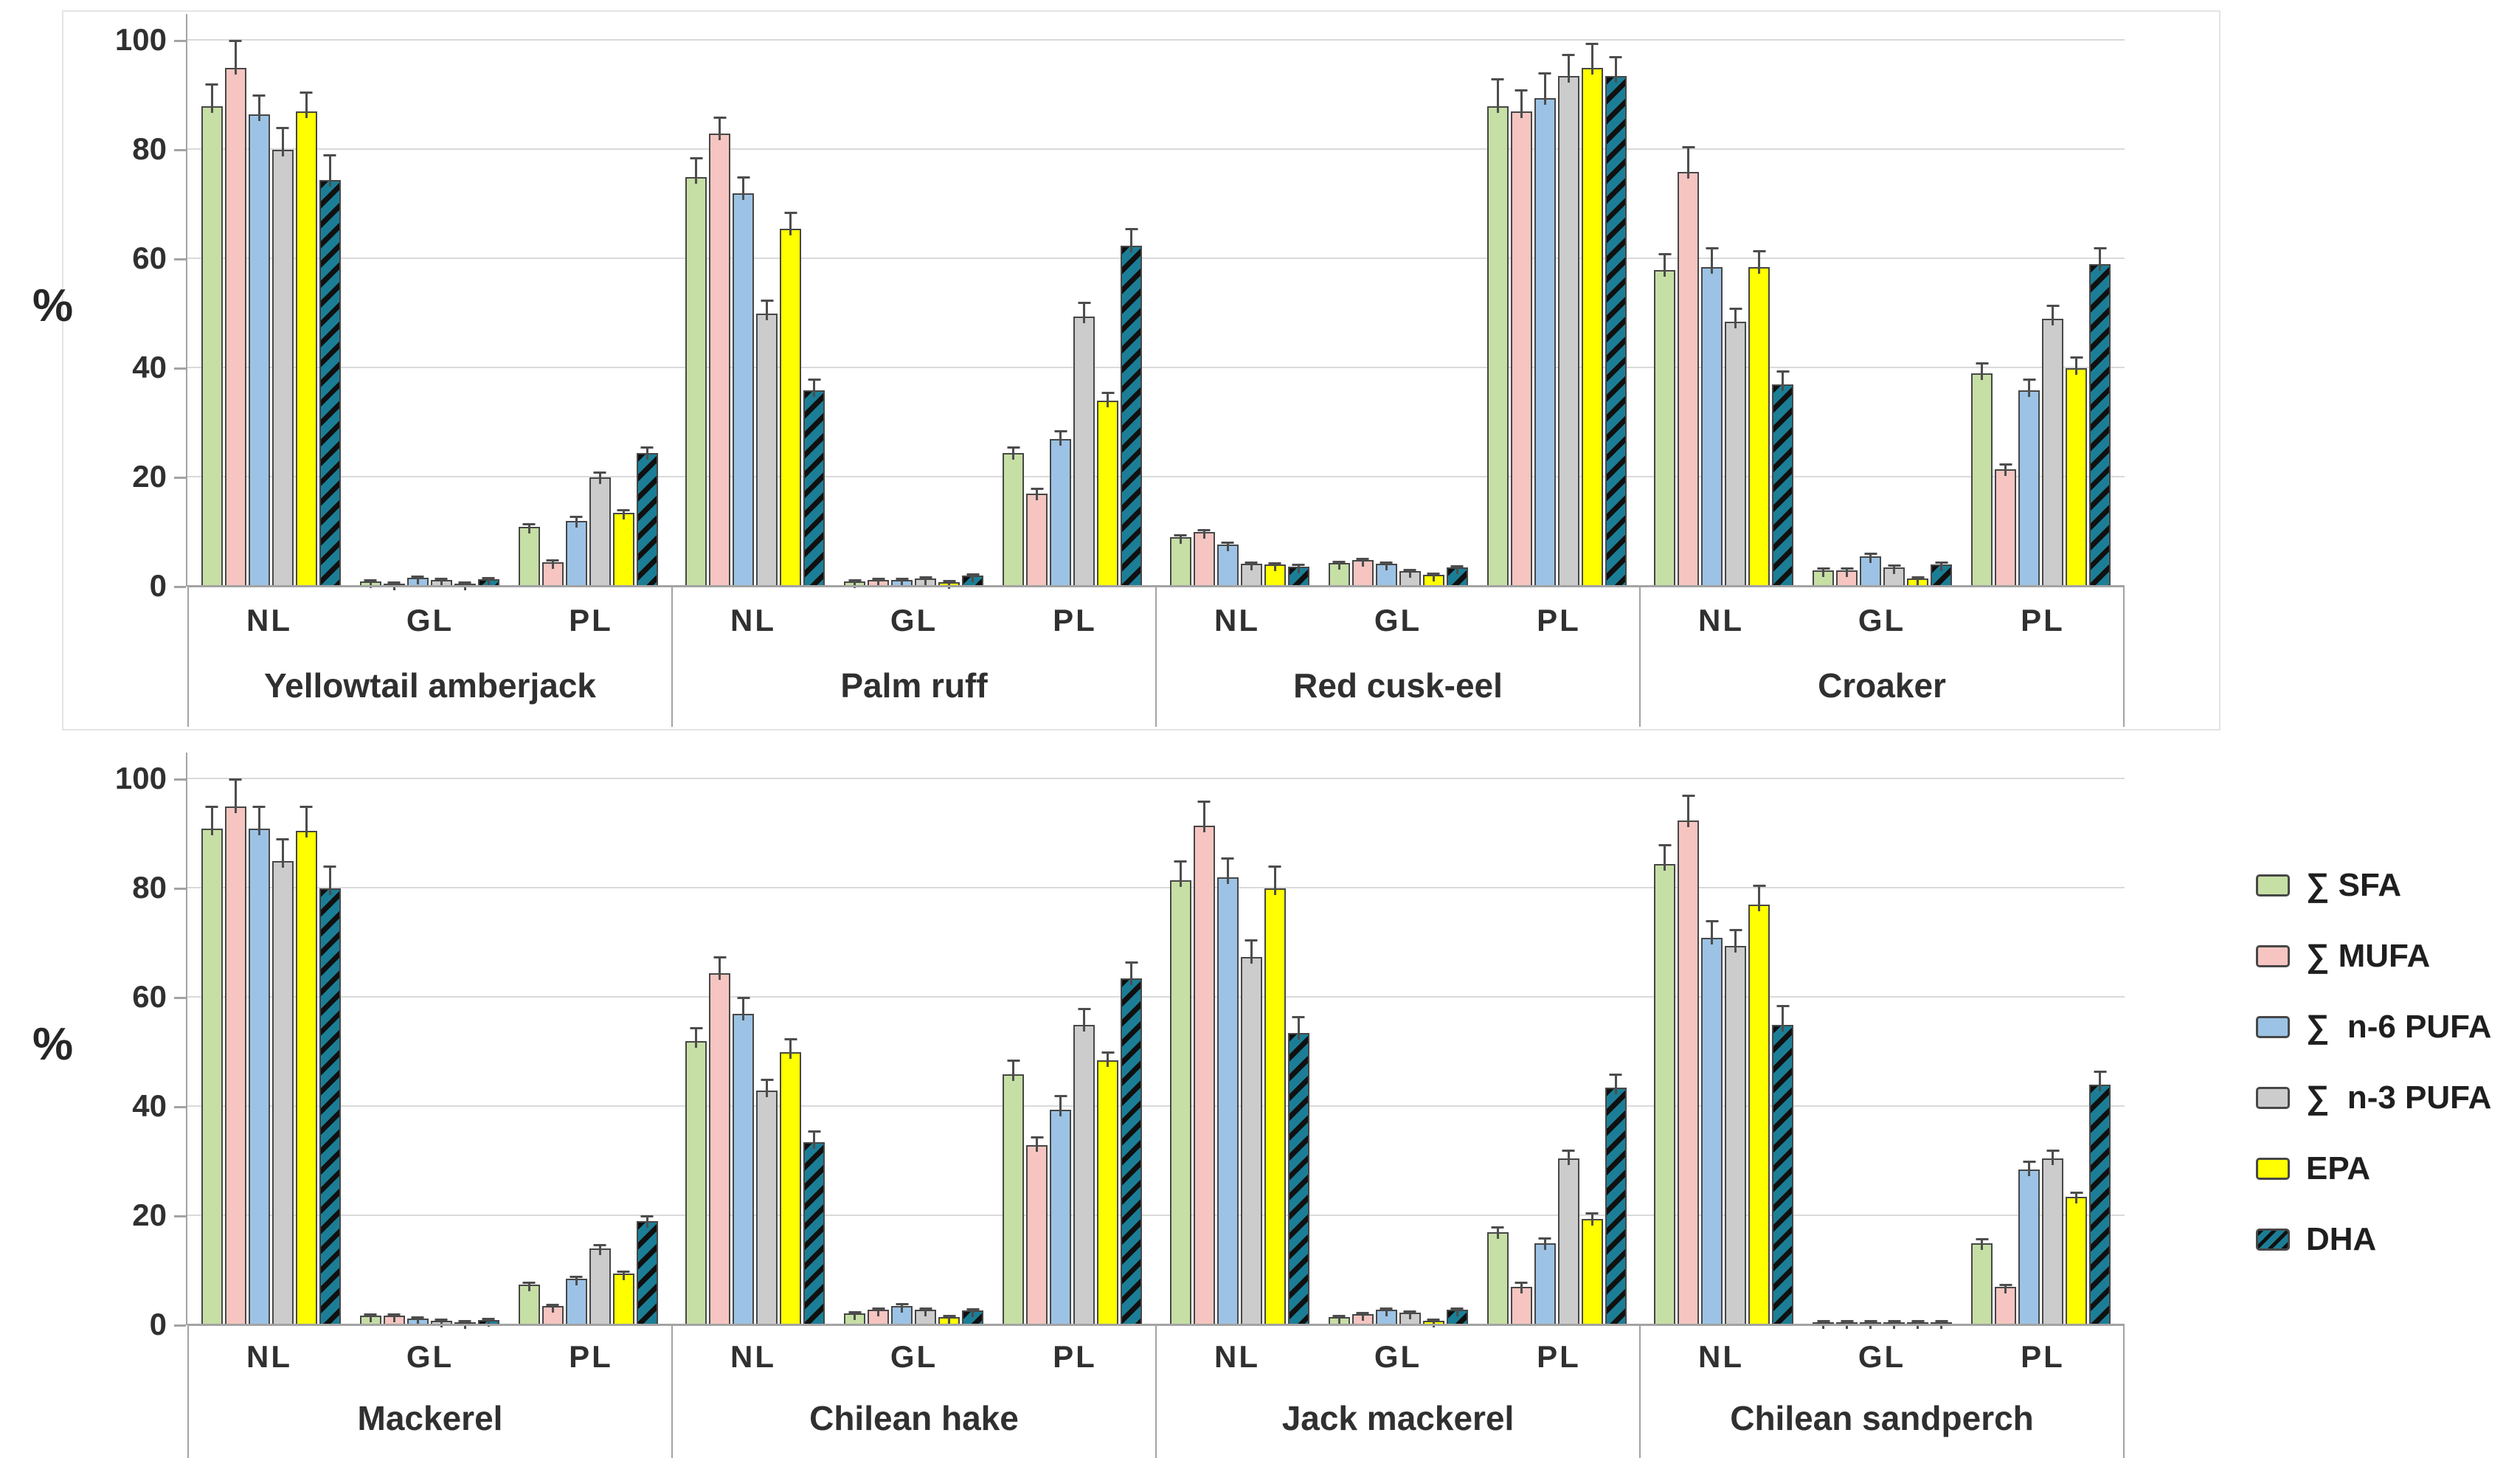  What do you see at coordinates (1882, 620) in the screenshot?
I see `lipid-class-label: GL` at bounding box center [1882, 620].